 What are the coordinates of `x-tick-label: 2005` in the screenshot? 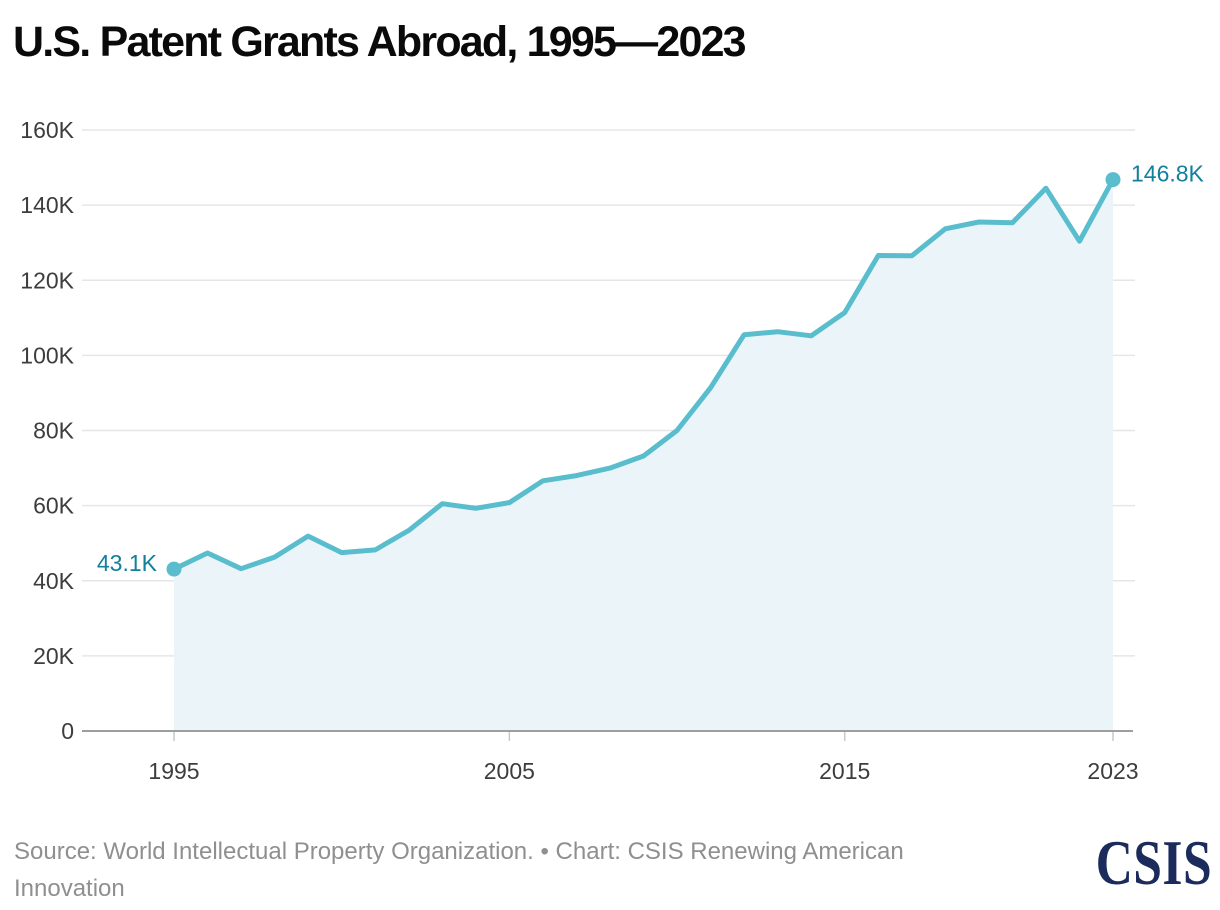 It's located at (509, 771).